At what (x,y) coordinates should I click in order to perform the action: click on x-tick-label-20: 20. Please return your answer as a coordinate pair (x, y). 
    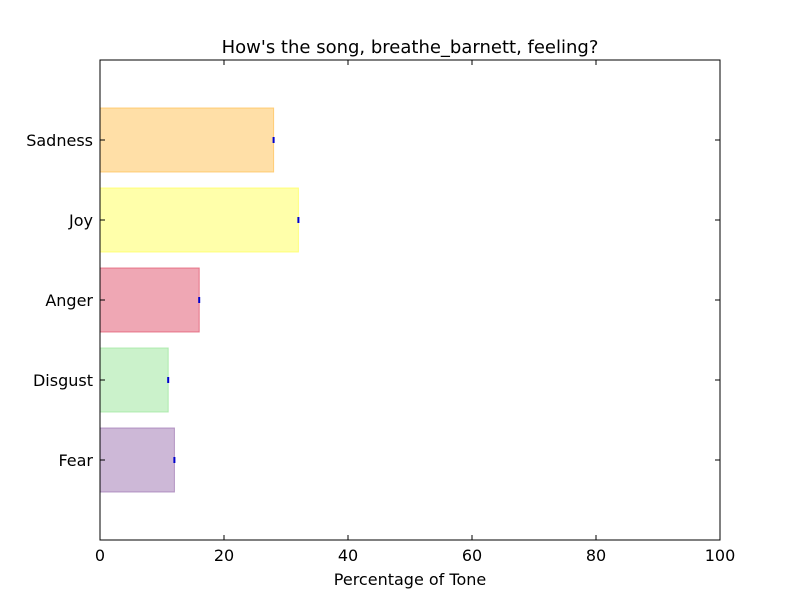
    Looking at the image, I should click on (224, 555).